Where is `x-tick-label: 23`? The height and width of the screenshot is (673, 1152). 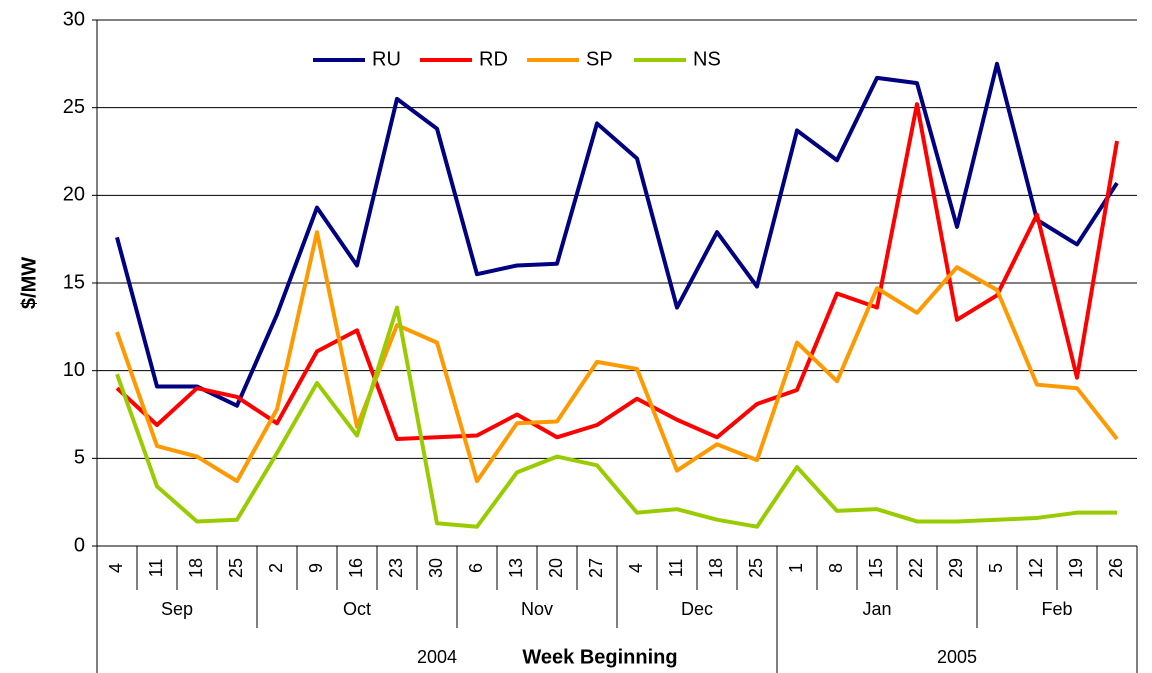 x-tick-label: 23 is located at coordinates (396, 568).